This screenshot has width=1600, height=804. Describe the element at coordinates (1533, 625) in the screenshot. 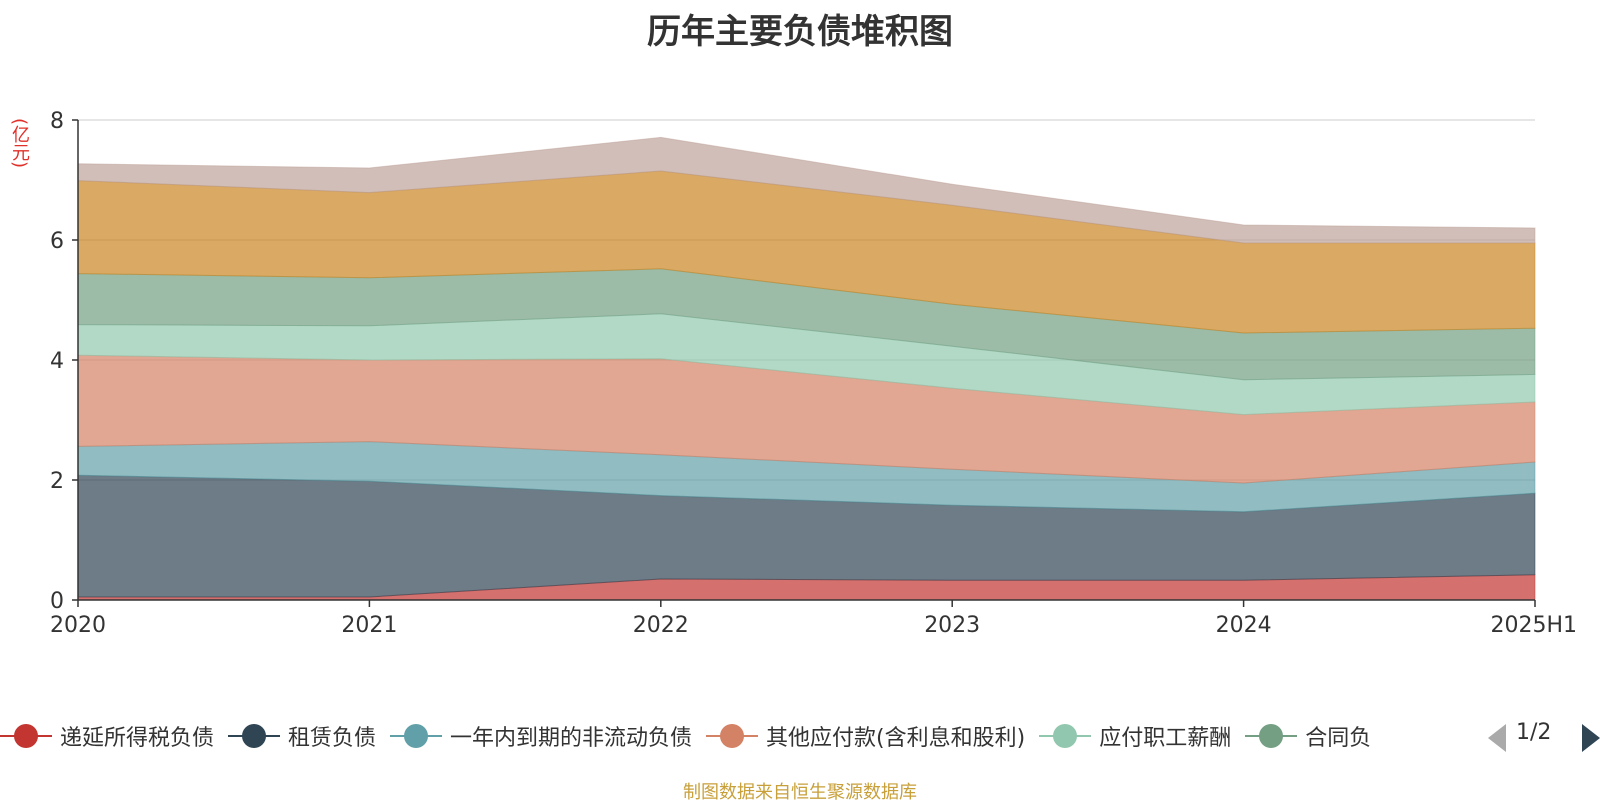

I see `x-tick-label-5: 2025H1` at that location.